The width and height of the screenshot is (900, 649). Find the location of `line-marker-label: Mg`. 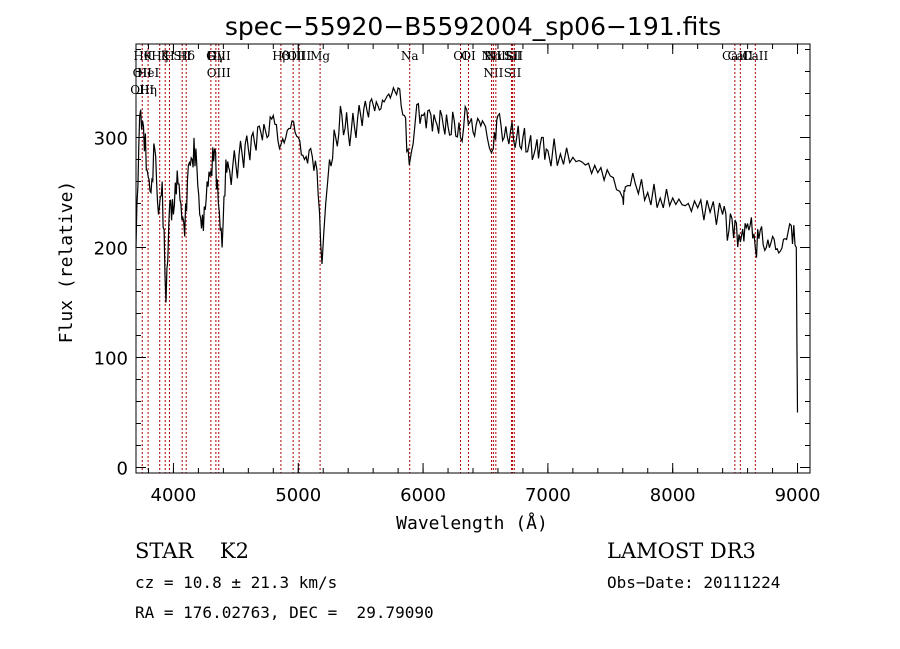

line-marker-label: Mg is located at coordinates (320, 56).